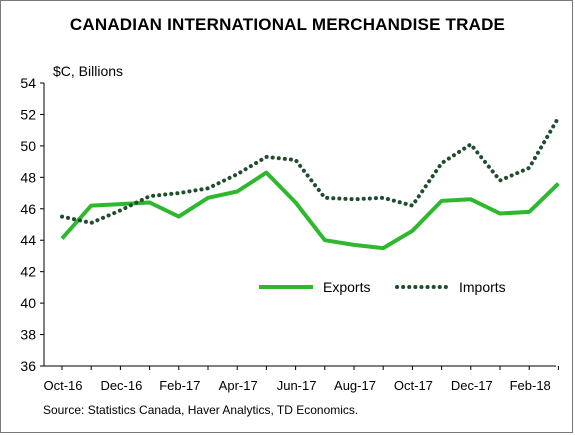  Describe the element at coordinates (28, 240) in the screenshot. I see `y-tick-label: 44` at that location.